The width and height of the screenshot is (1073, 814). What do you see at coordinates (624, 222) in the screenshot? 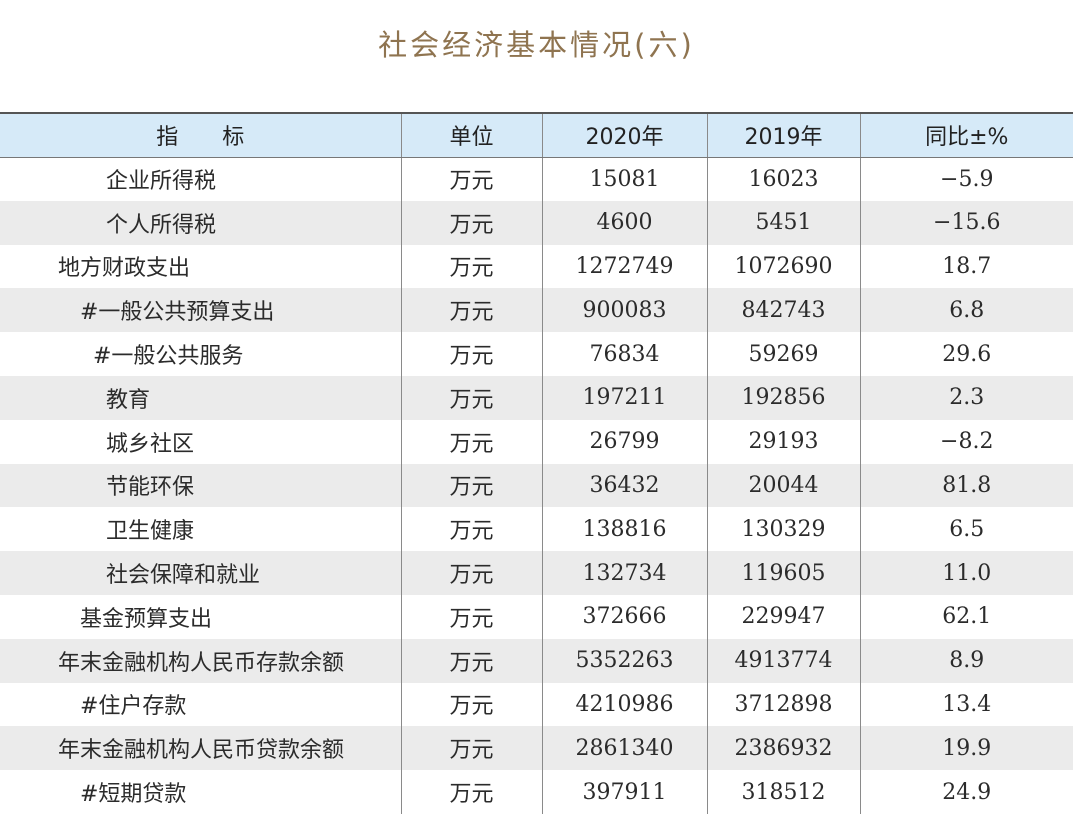
I see `value-2020-cell: 4600` at bounding box center [624, 222].